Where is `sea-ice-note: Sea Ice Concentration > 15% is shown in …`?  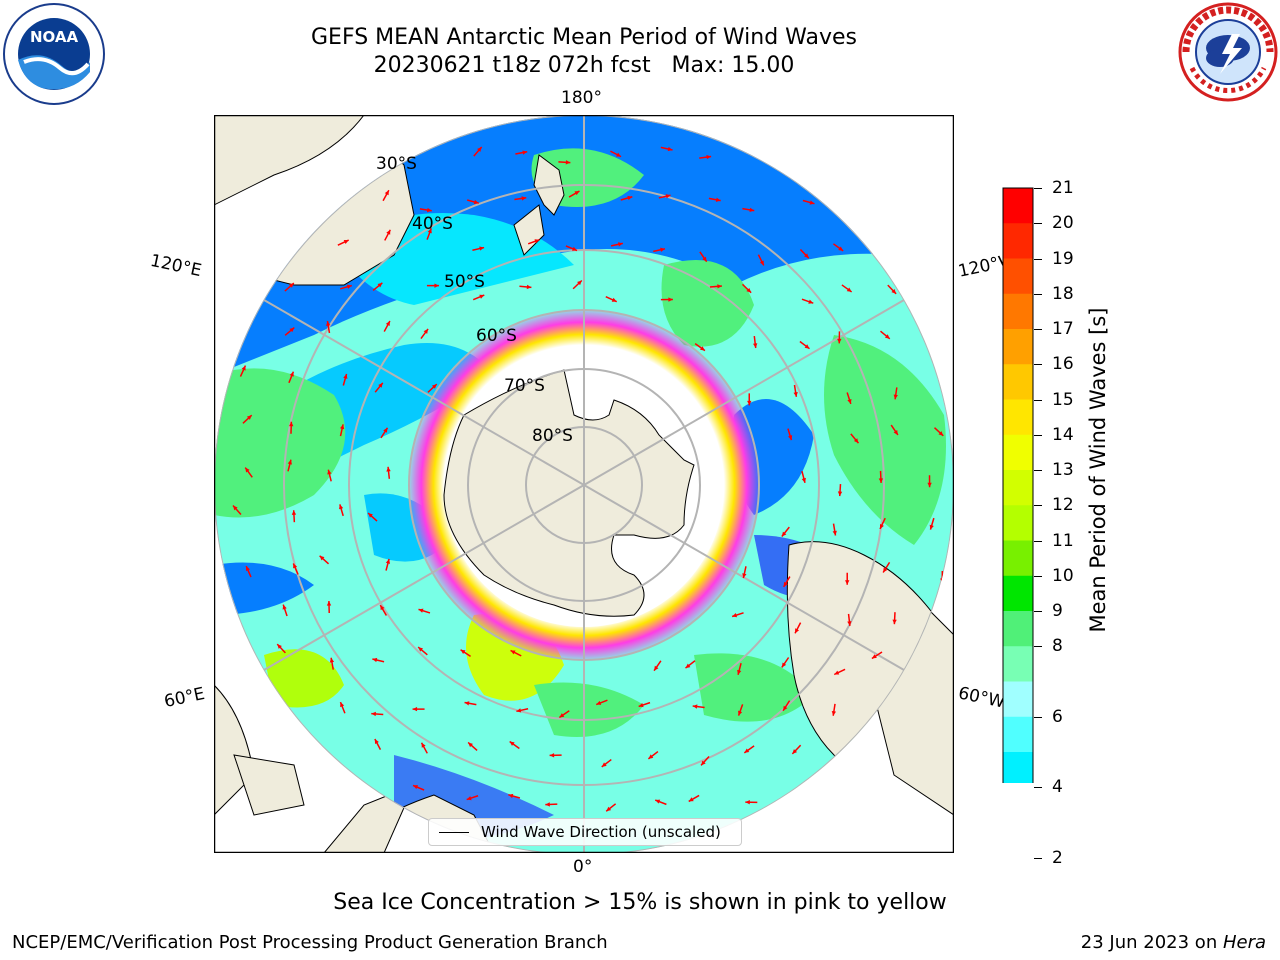
sea-ice-note: Sea Ice Concentration > 15% is shown in … is located at coordinates (640, 902).